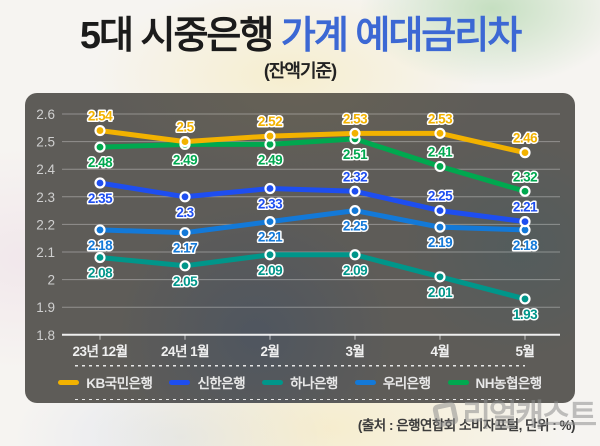 This screenshot has height=446, width=600. I want to click on svg-text: 2.1, so click(45, 252).